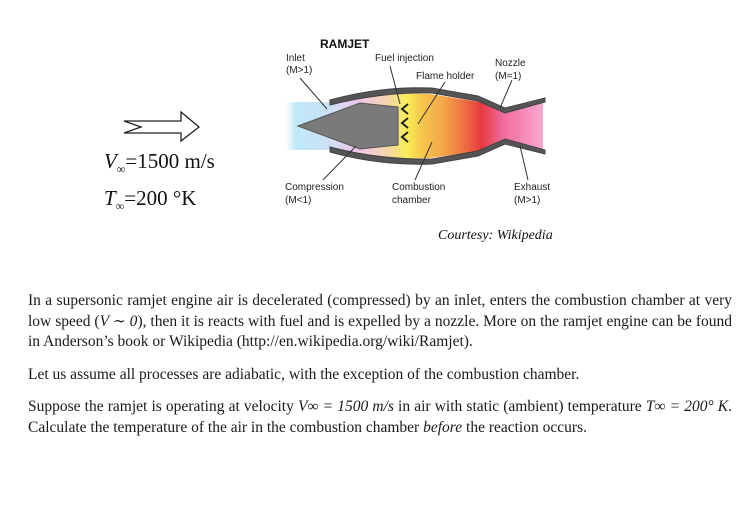  What do you see at coordinates (160, 198) in the screenshot?
I see `temperature-value: =200 °K` at bounding box center [160, 198].